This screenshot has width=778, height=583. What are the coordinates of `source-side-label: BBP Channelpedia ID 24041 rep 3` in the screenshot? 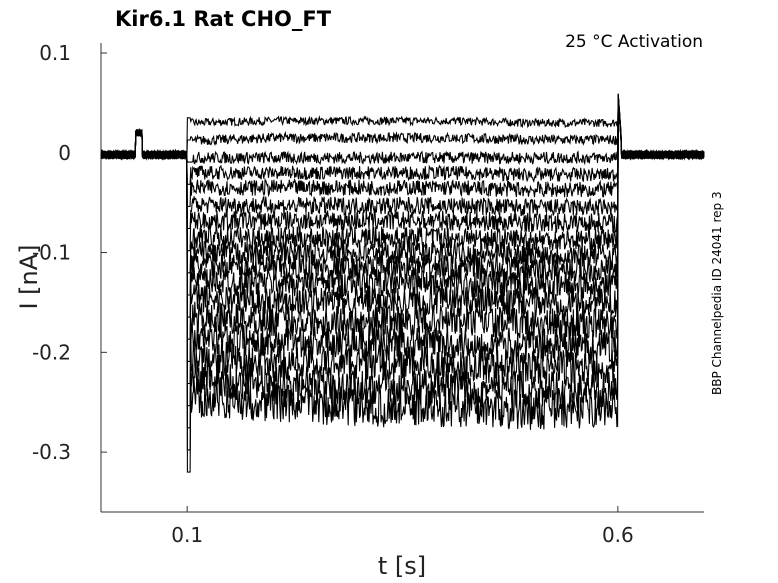 It's located at (717, 293).